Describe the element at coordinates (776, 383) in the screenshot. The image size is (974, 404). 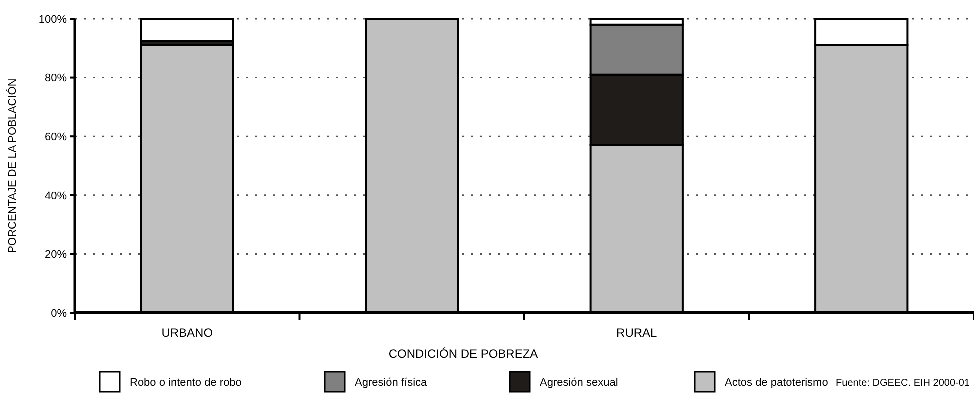
I see `legend-label: Actos de patoterismo` at that location.